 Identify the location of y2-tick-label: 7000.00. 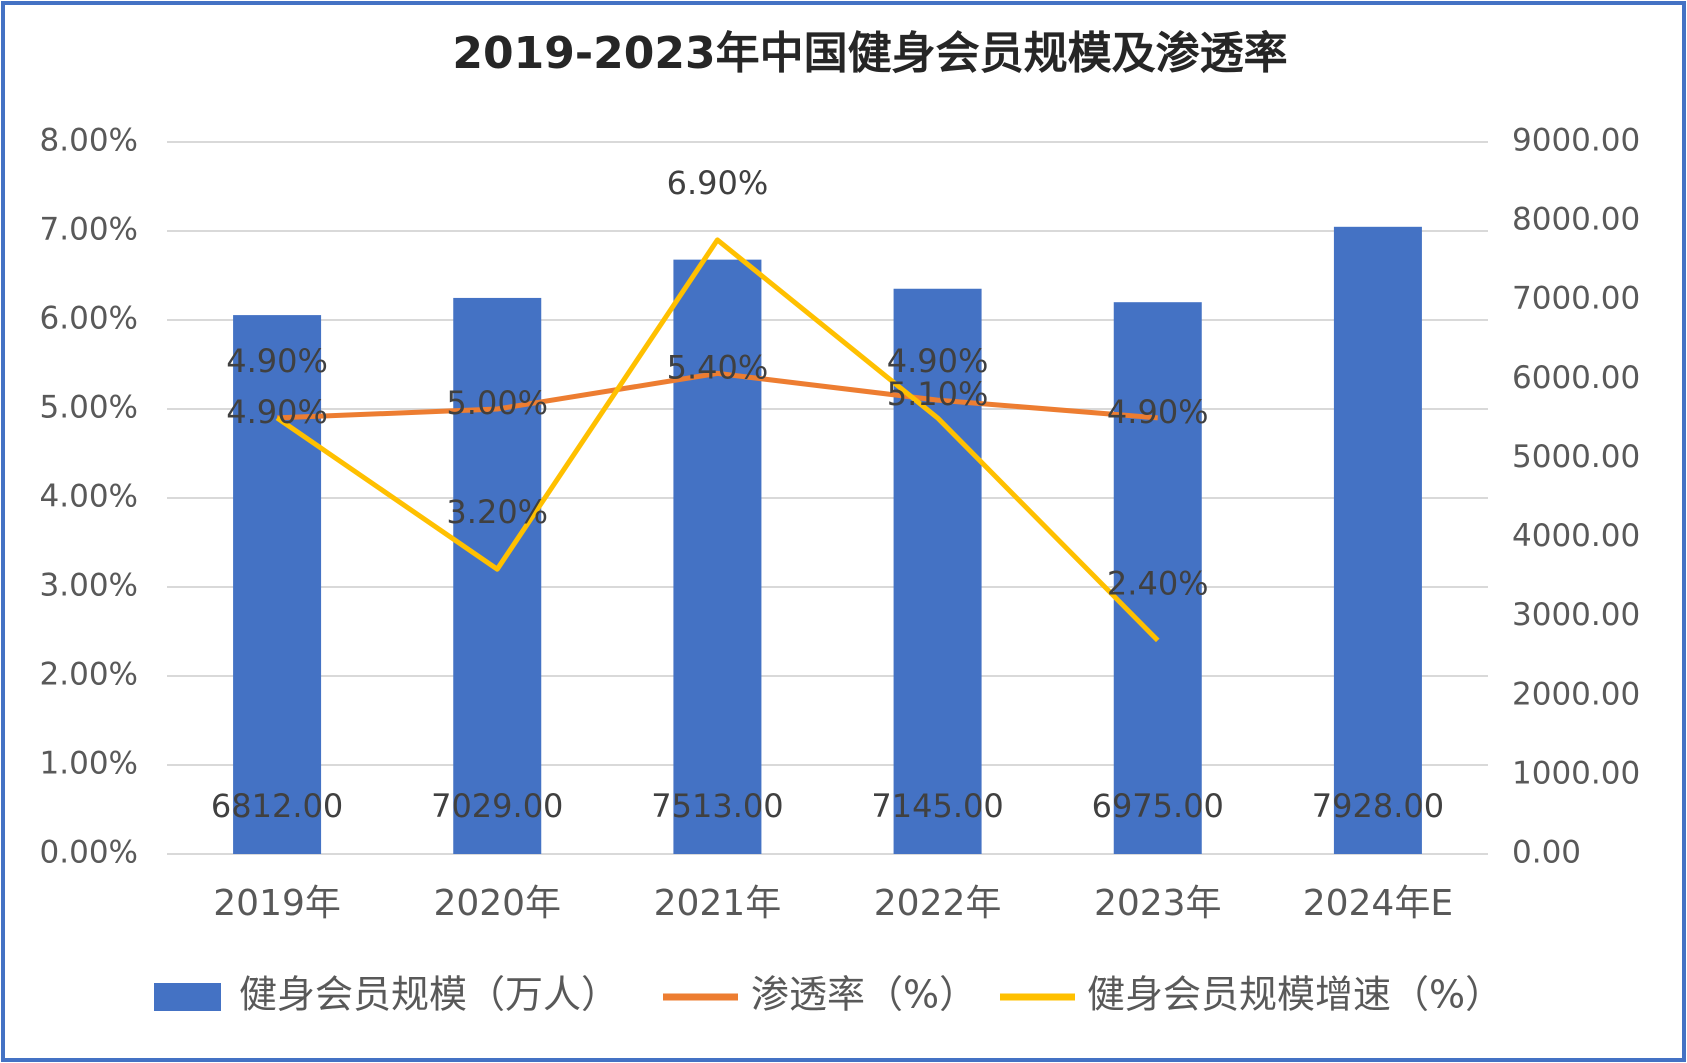
(1576, 299).